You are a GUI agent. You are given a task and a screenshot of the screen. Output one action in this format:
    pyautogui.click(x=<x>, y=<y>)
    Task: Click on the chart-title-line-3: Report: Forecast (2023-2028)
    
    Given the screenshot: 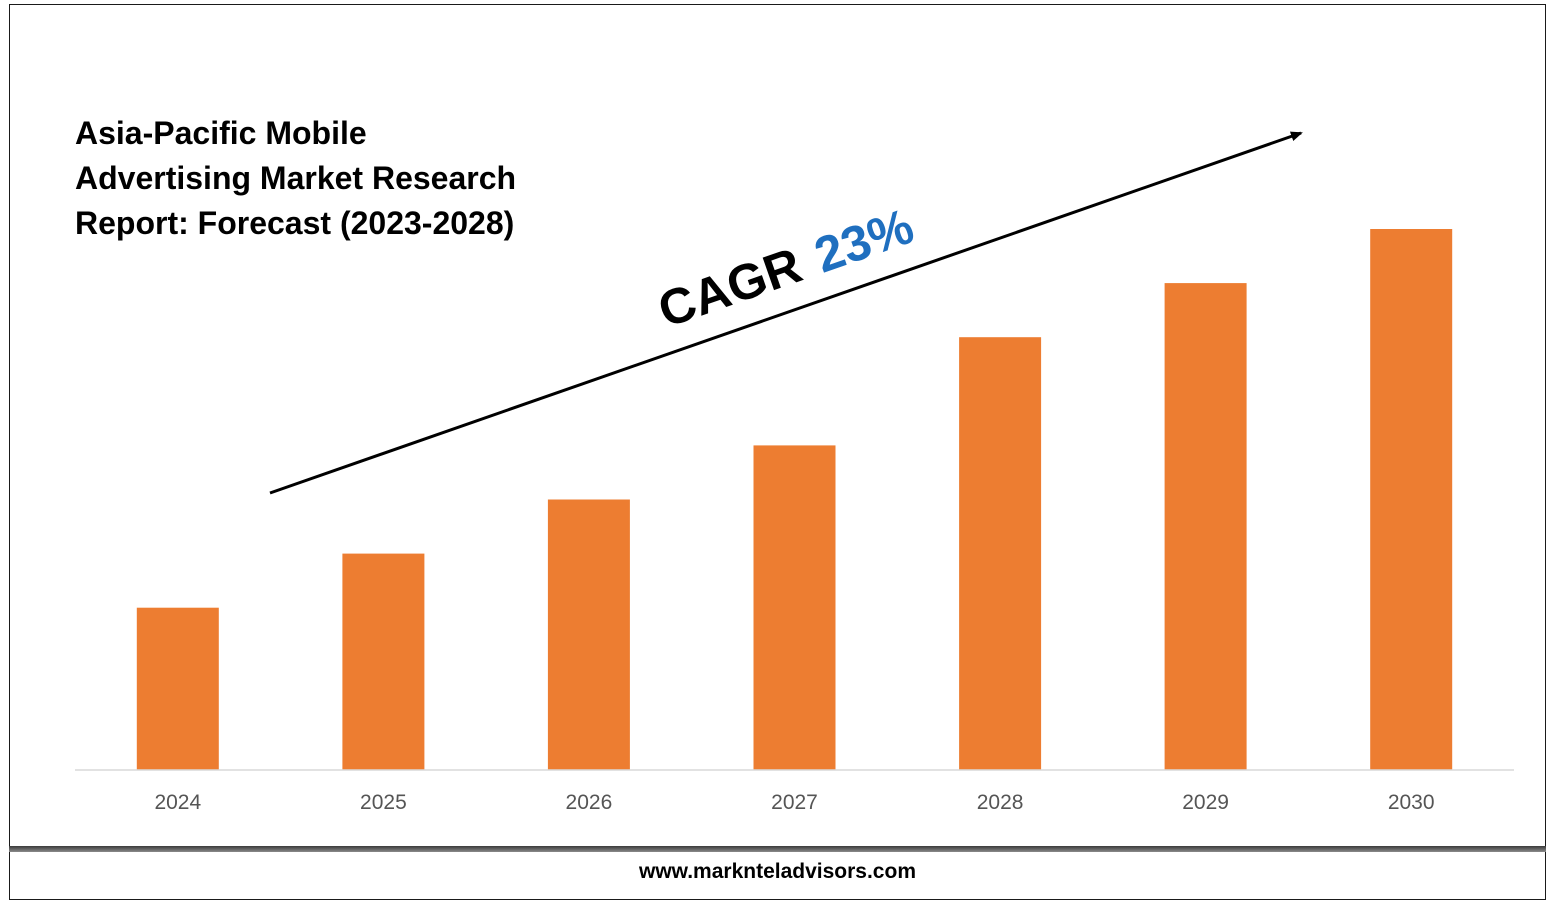 What is the action you would take?
    pyautogui.click(x=295, y=223)
    